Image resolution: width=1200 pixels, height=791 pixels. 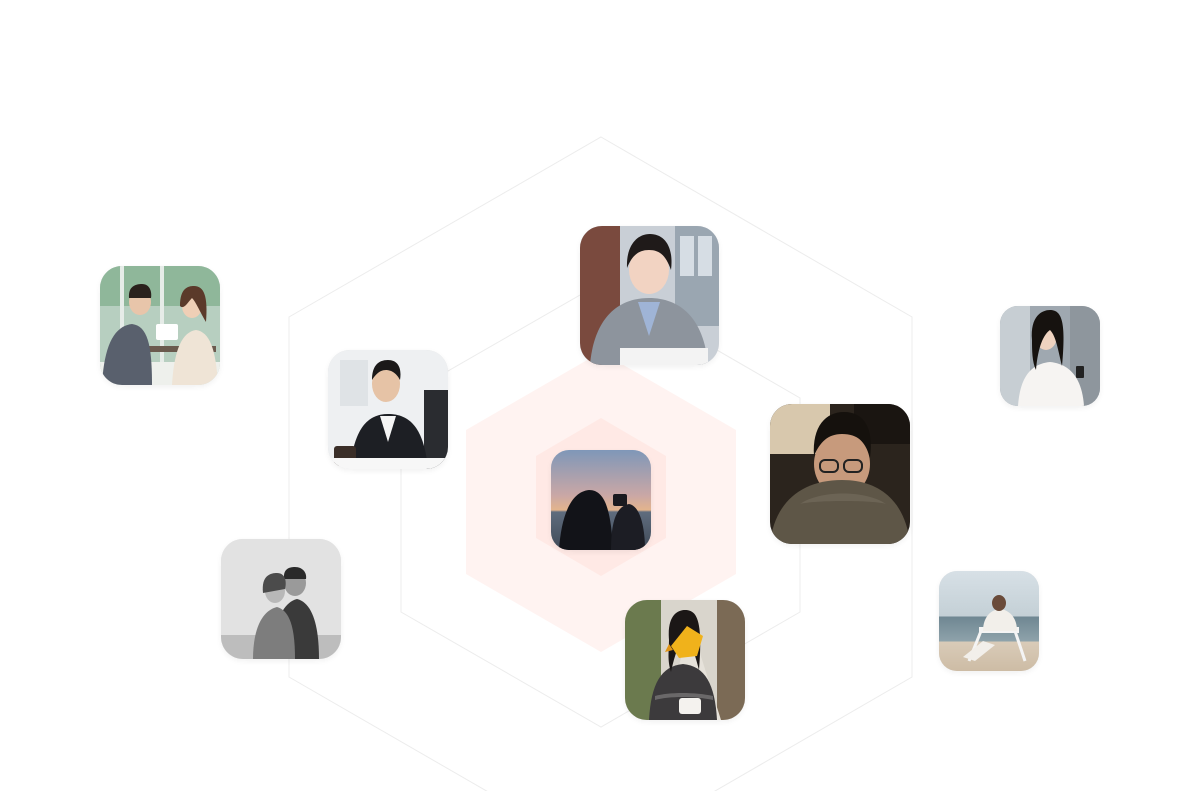 I want to click on avatar-far-right, so click(x=1050, y=356).